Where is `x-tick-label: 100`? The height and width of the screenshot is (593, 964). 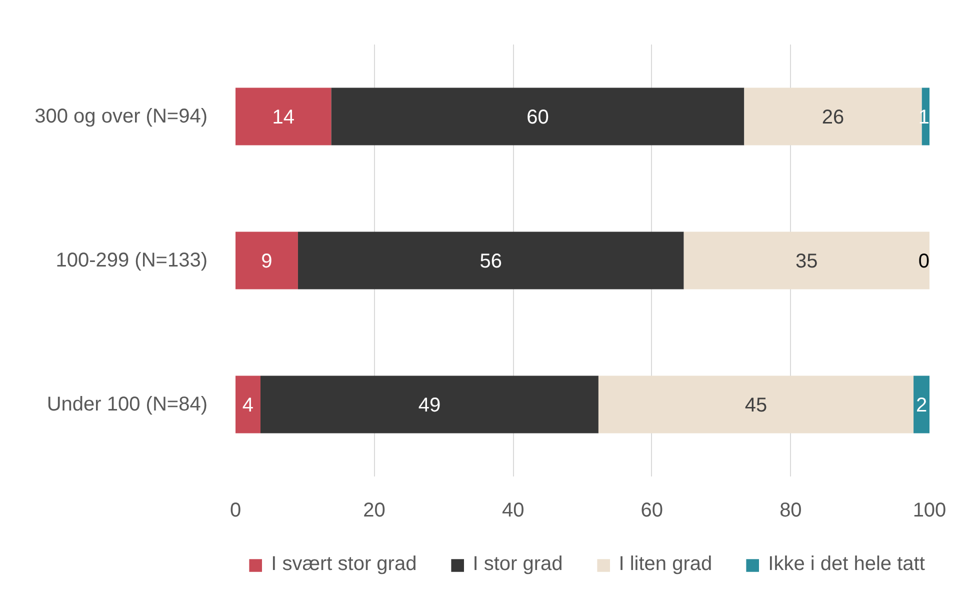 x-tick-label: 100 is located at coordinates (929, 511).